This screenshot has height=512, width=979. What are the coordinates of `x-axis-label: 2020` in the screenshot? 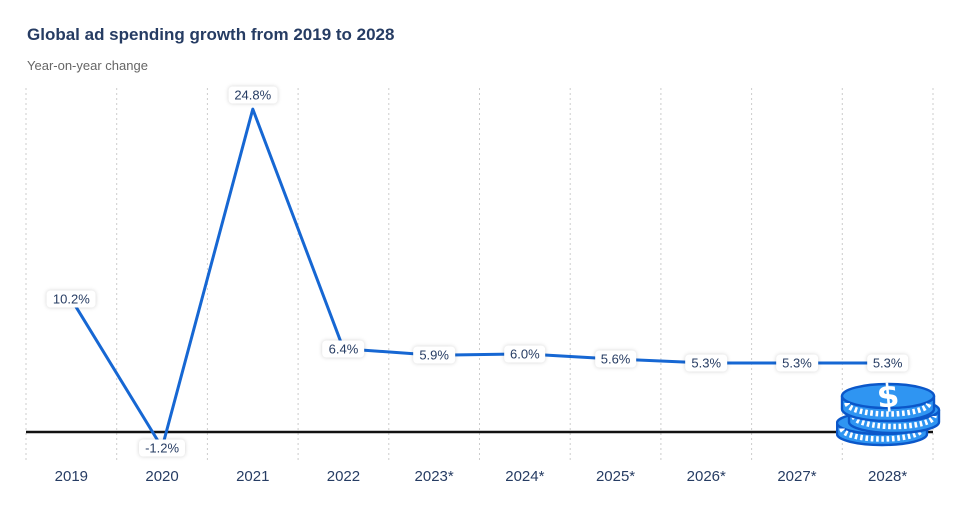 It's located at (162, 476).